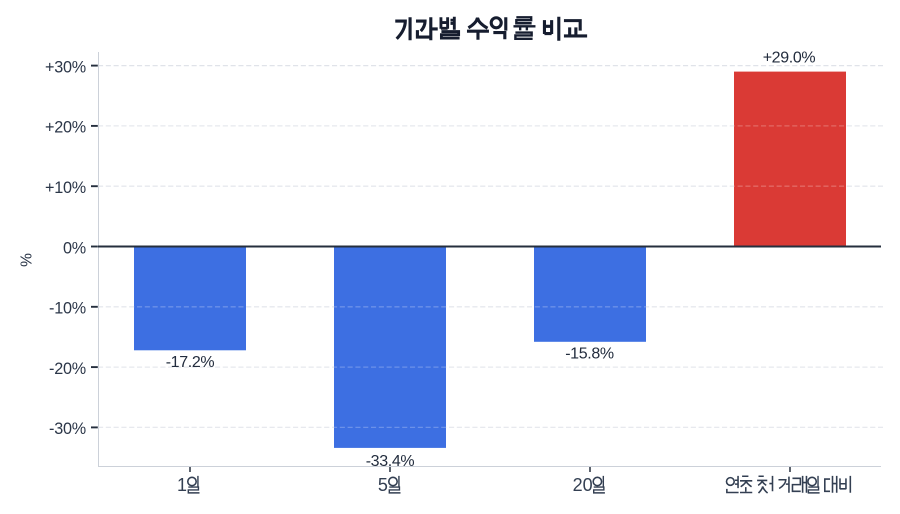  Describe the element at coordinates (589, 354) in the screenshot. I see `svg-text: -15.8%` at that location.